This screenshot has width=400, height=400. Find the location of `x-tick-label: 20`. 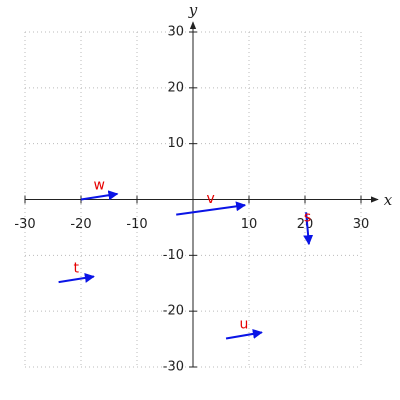

x-tick-label: 20 is located at coordinates (305, 224).